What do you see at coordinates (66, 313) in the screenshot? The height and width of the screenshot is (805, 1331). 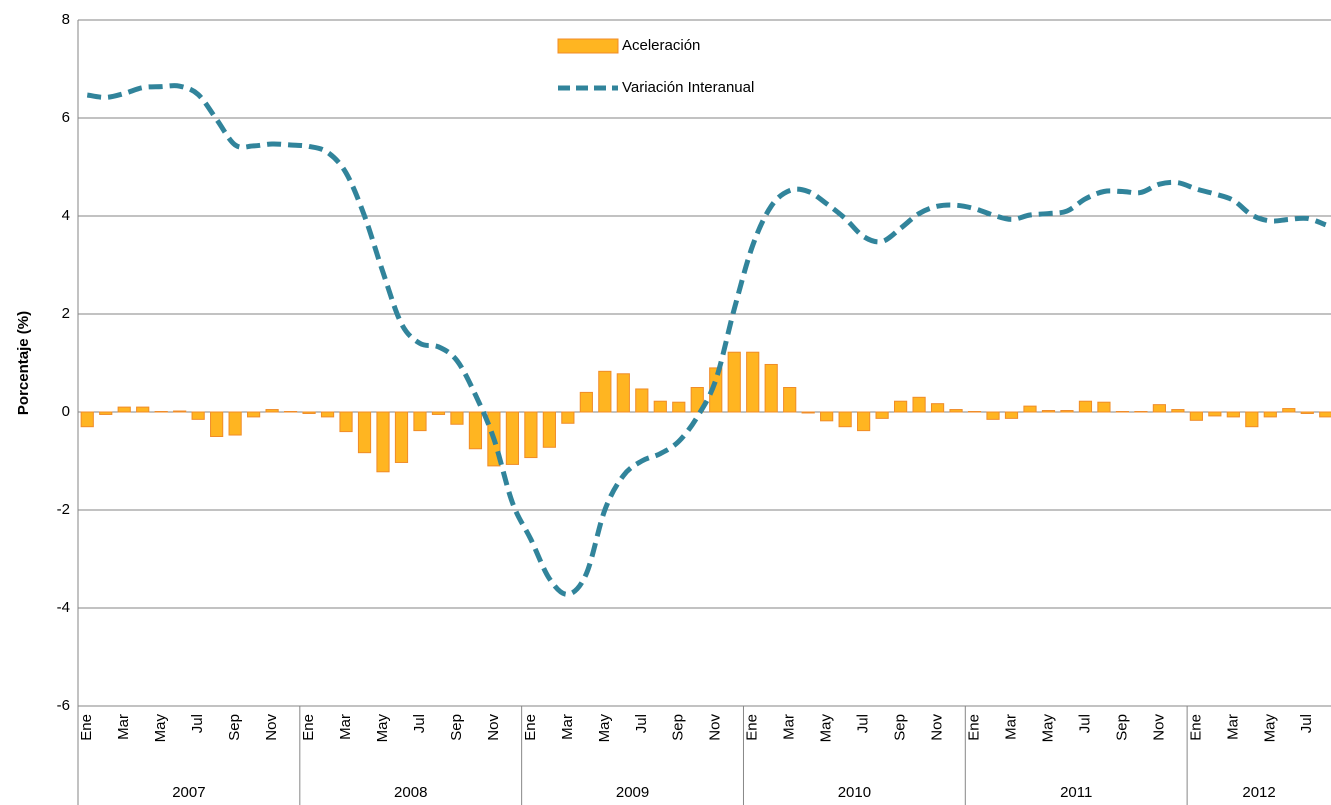 I see `y-tick-label: 2` at bounding box center [66, 313].